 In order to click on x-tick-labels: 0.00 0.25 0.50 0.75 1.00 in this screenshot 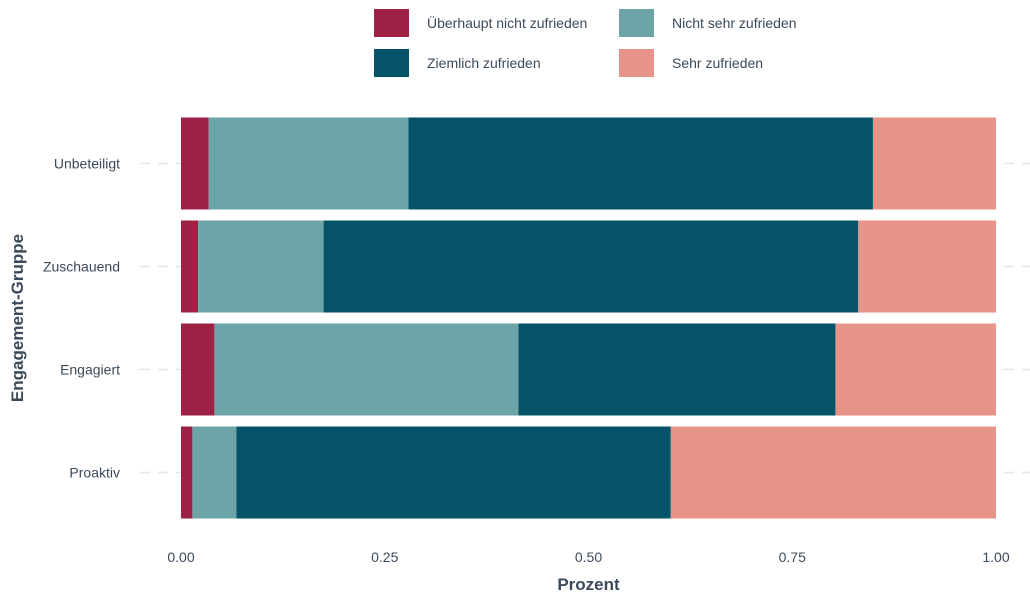, I will do `click(588, 557)`.